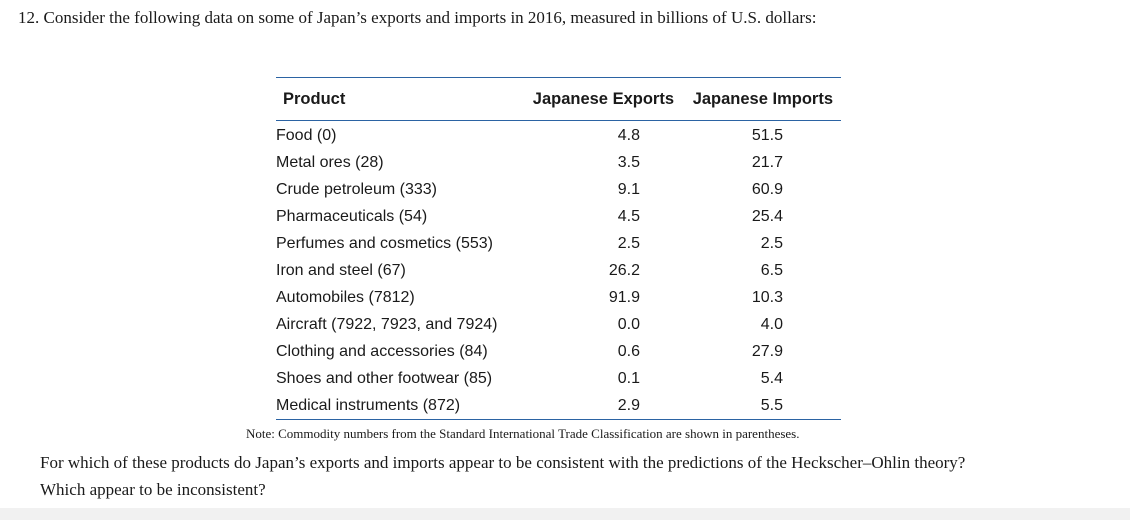 Image resolution: width=1130 pixels, height=520 pixels. I want to click on table-cell-imports: 10.3, so click(767, 297).